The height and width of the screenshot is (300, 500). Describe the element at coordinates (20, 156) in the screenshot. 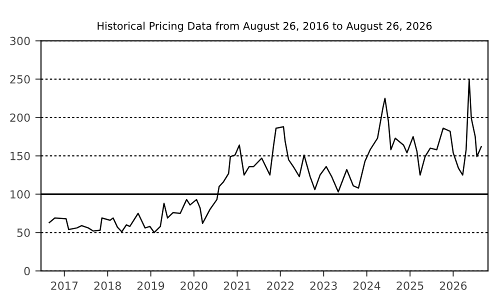

I see `y-tick-label: 150` at that location.